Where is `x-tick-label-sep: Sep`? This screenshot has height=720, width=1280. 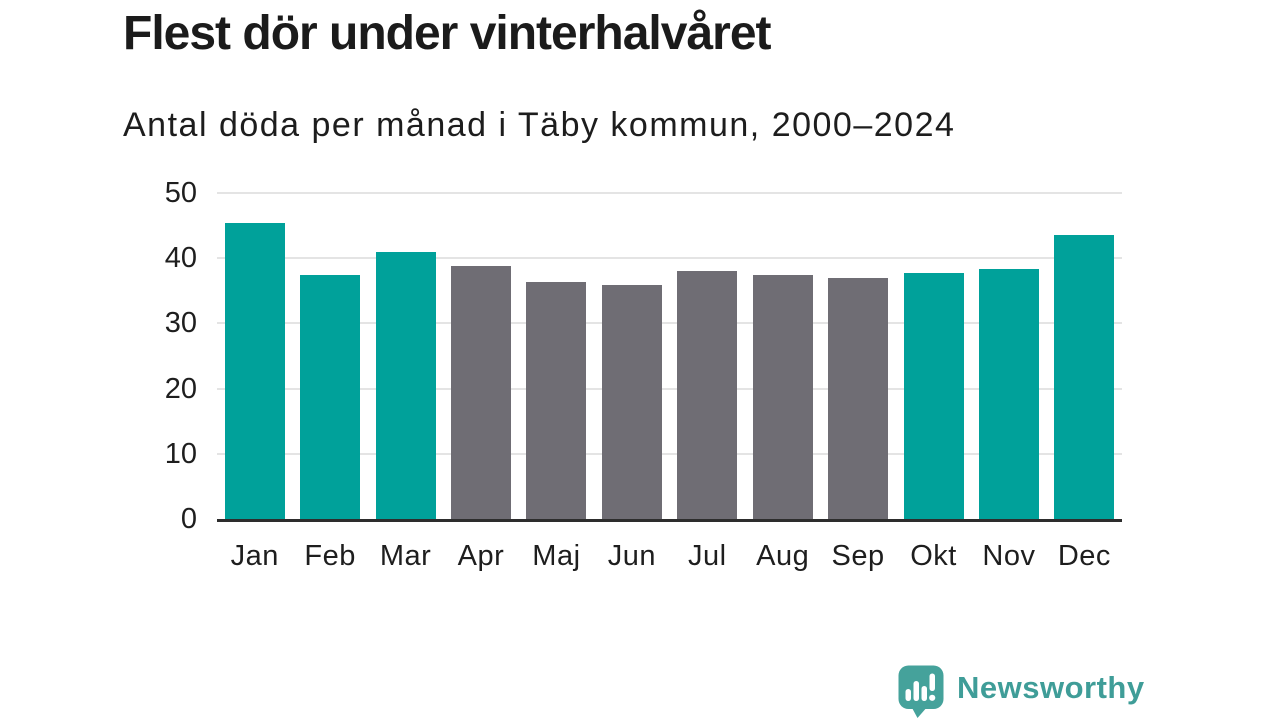
x-tick-label-sep: Sep is located at coordinates (858, 556).